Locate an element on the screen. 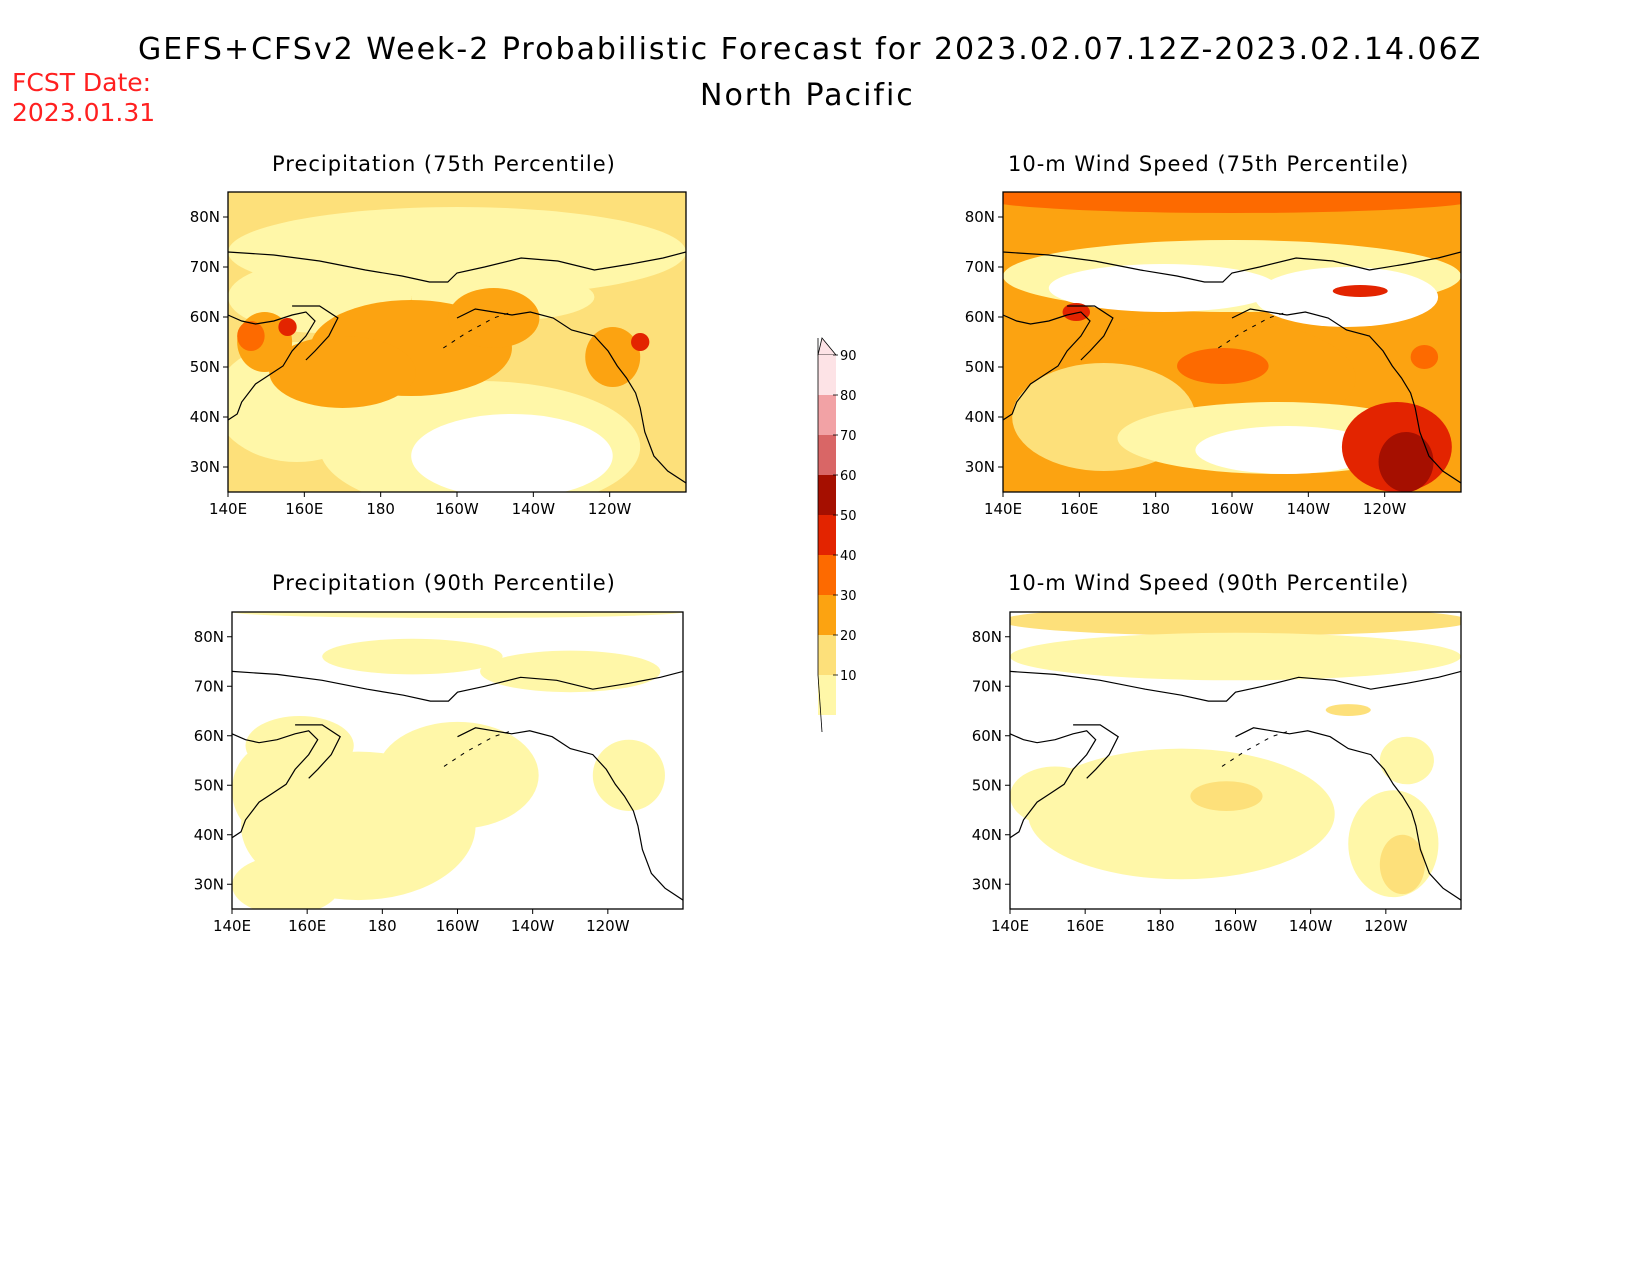  colorbar-level-label: 70 is located at coordinates (848, 436).